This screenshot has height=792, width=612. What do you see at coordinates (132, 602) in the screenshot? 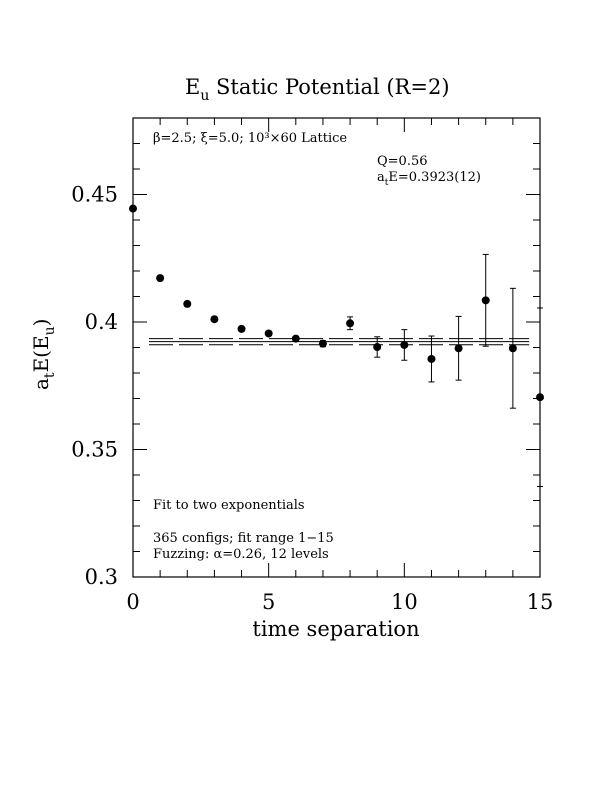
I see `x-tick-label: 0` at bounding box center [132, 602].